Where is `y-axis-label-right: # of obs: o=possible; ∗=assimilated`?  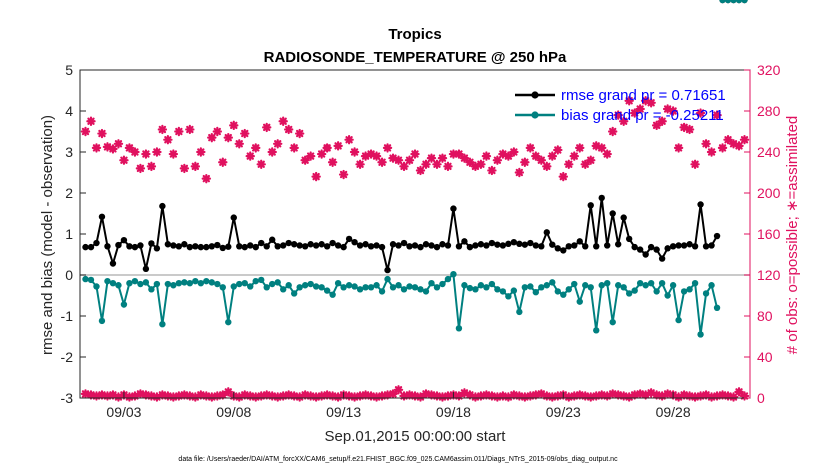
y-axis-label-right: # of obs: o=possible; ∗=assimilated is located at coordinates (792, 235).